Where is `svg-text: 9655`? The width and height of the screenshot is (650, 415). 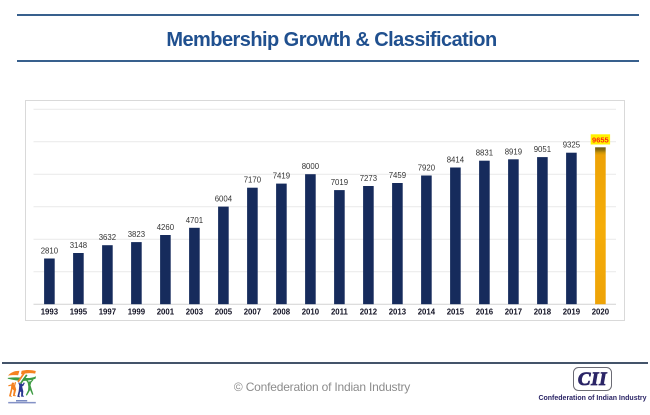
svg-text: 9655 is located at coordinates (600, 139).